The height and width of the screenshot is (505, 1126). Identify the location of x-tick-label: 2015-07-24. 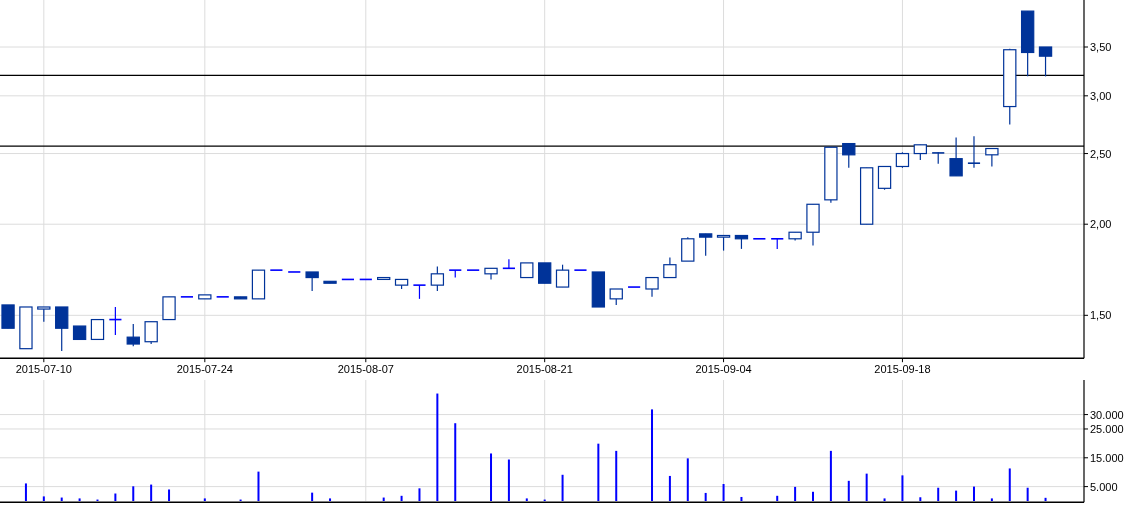
(204, 369).